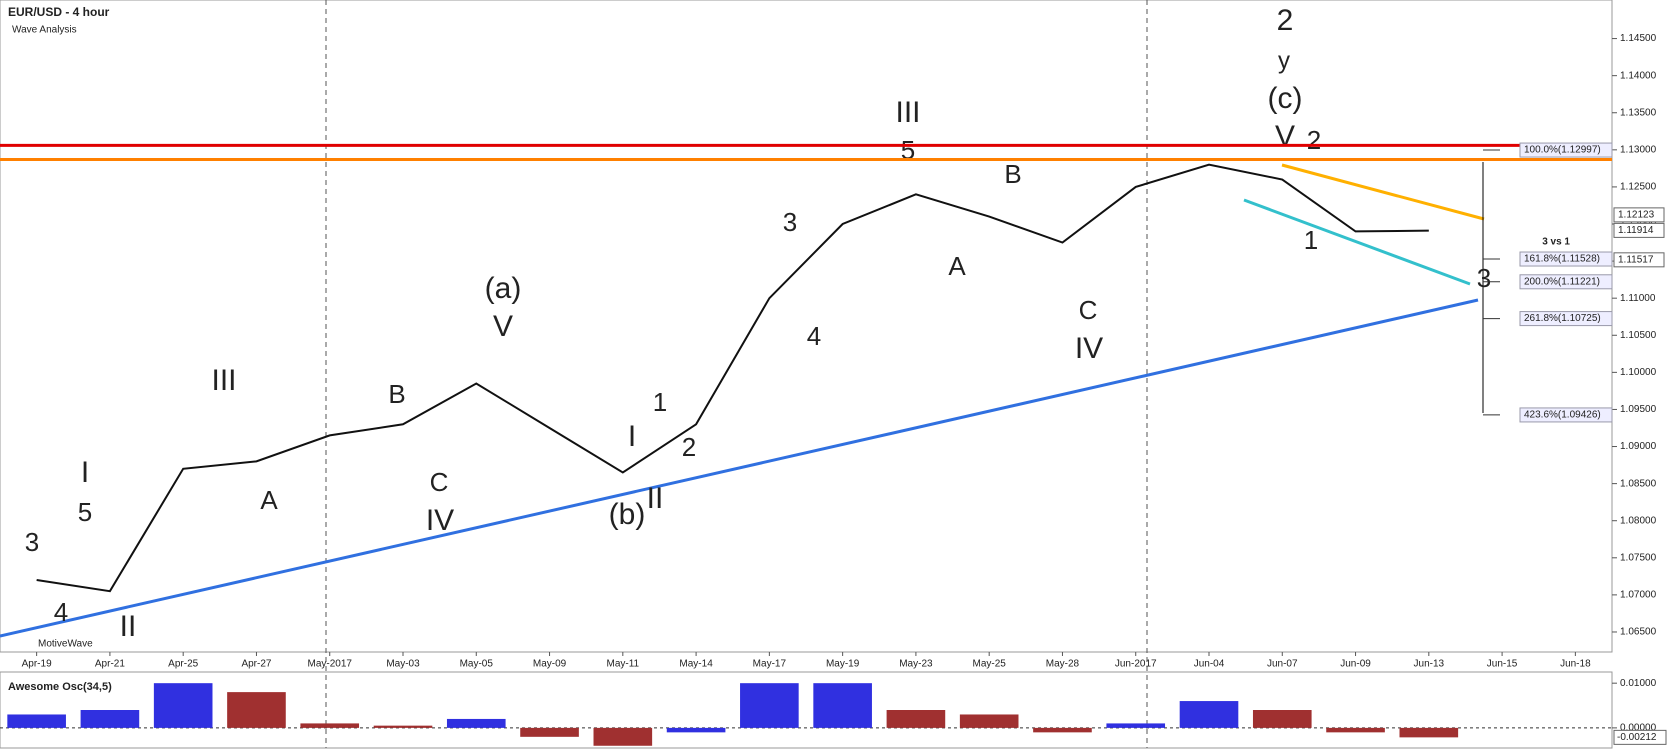 This screenshot has height=753, width=1668. I want to click on y-tick-label: 1.06500, so click(1638, 632).